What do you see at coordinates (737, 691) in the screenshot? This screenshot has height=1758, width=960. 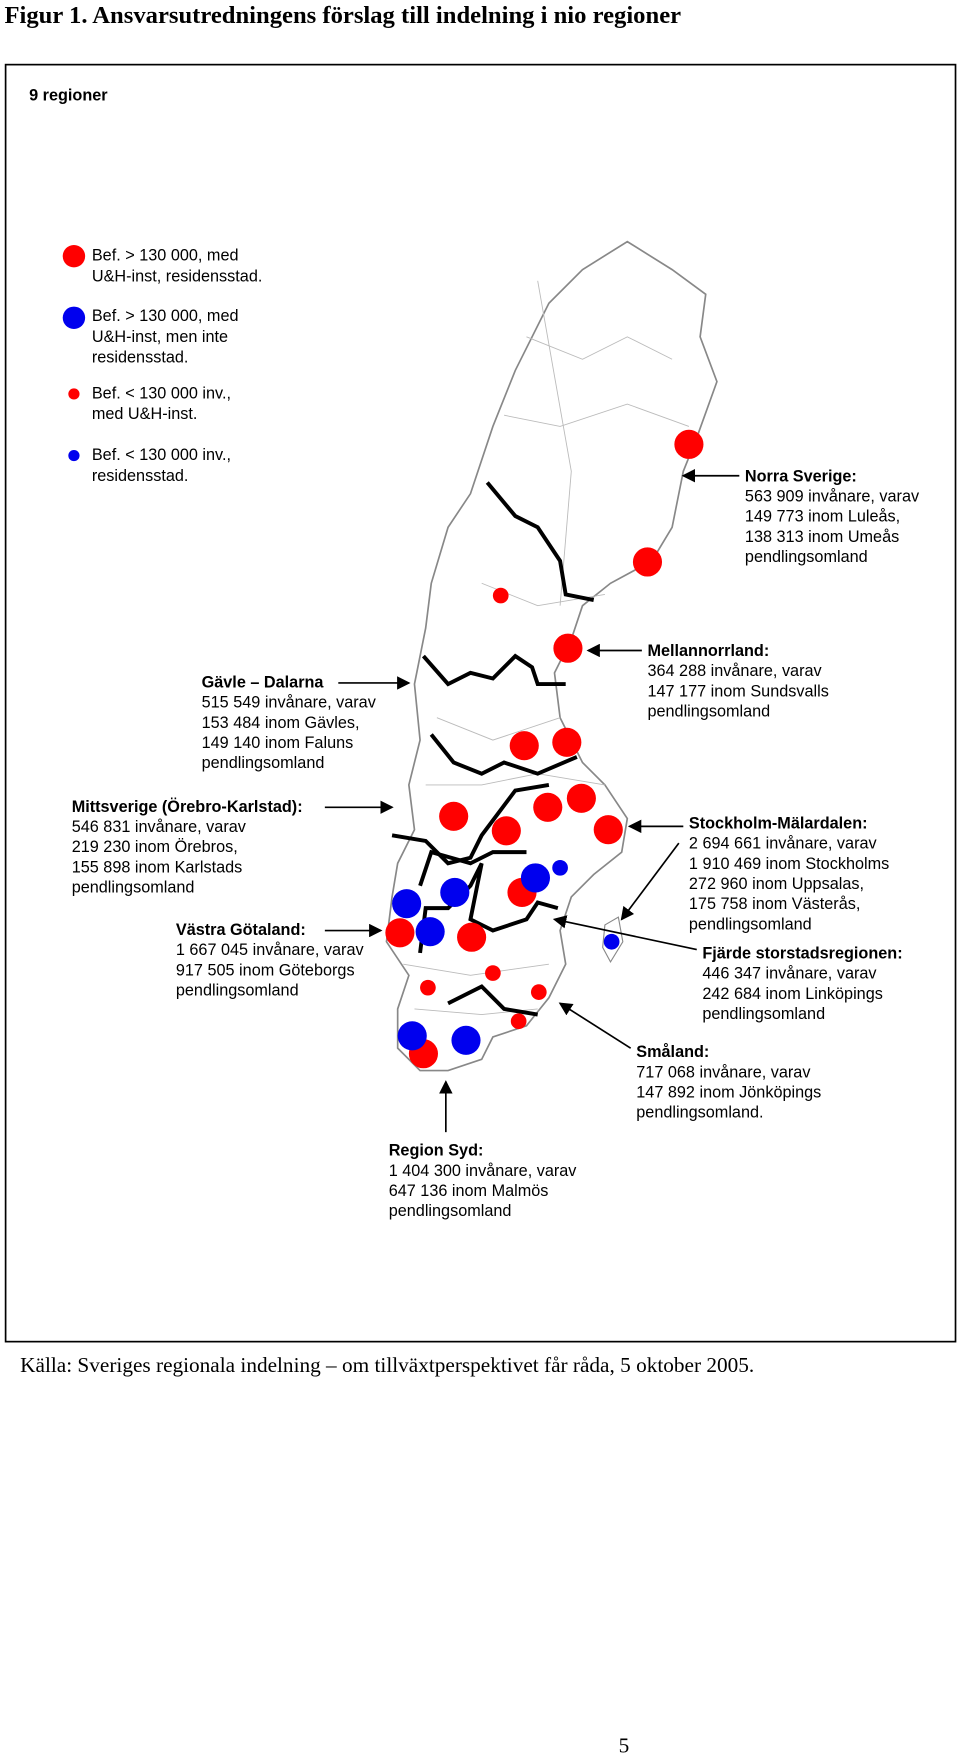 I see `region-text: 147 177 inom Sundsvalls` at bounding box center [737, 691].